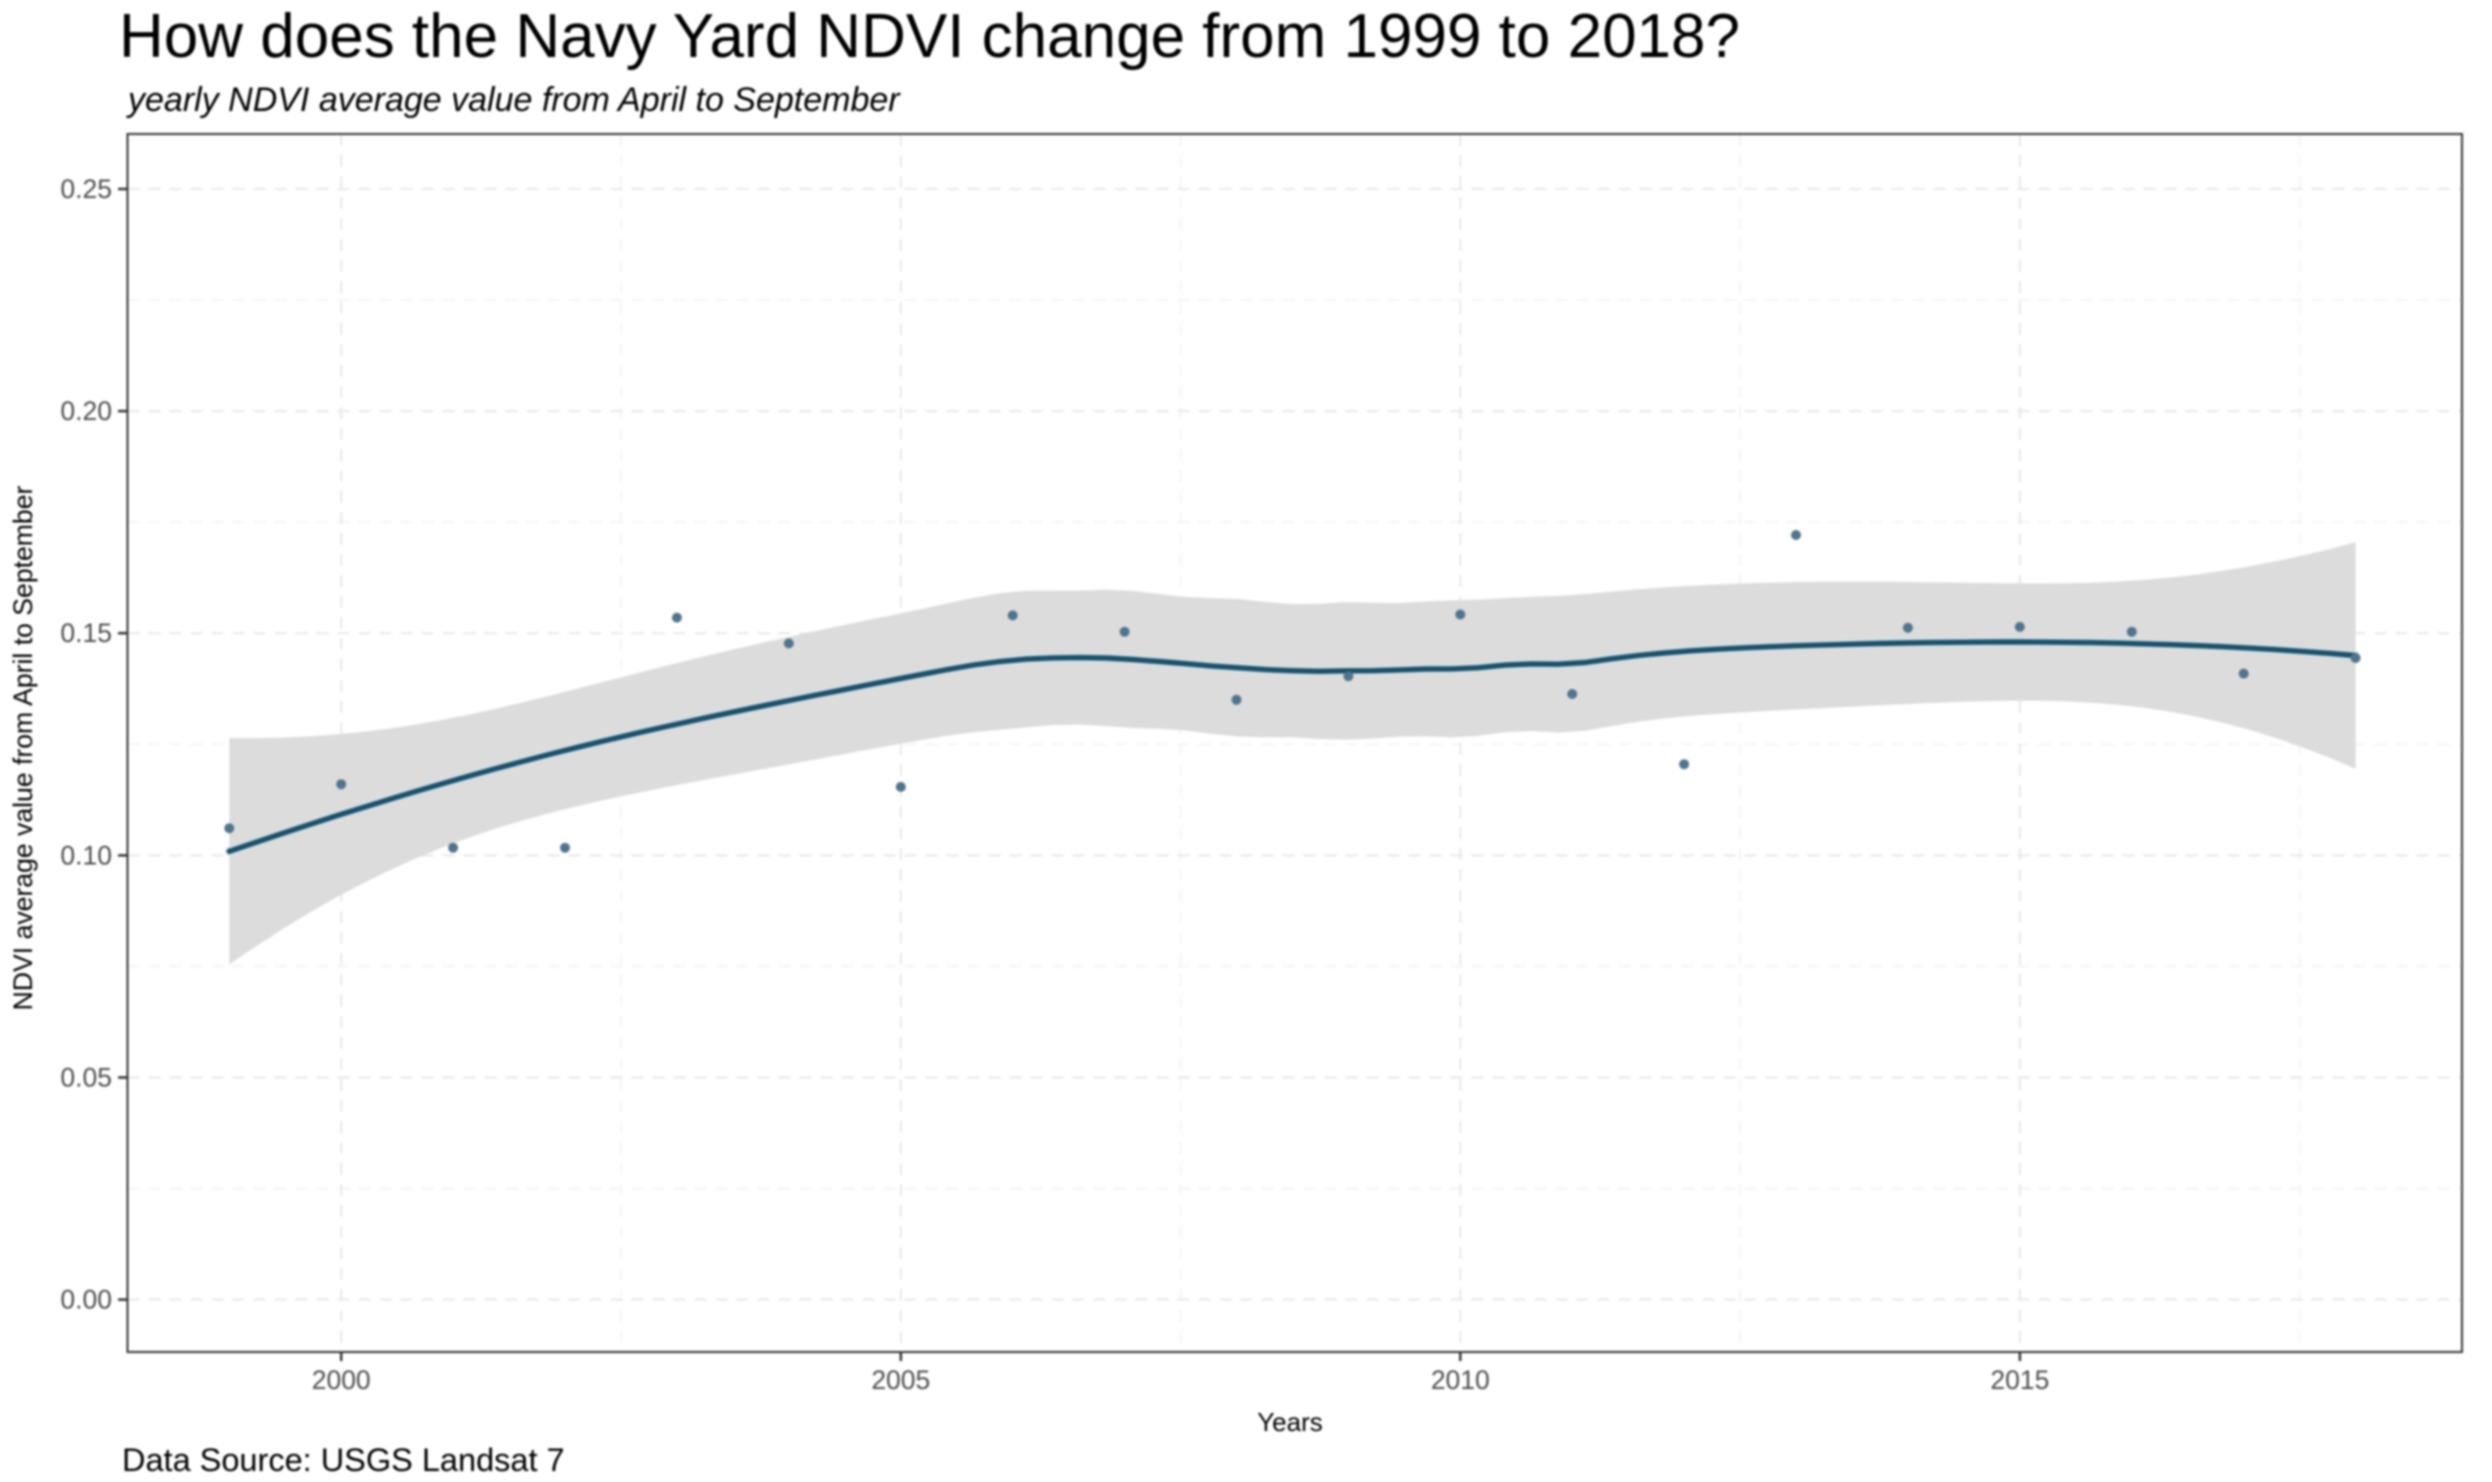 Image resolution: width=2492 pixels, height=1482 pixels. Describe the element at coordinates (1460, 1380) in the screenshot. I see `svg-text: 2010` at that location.